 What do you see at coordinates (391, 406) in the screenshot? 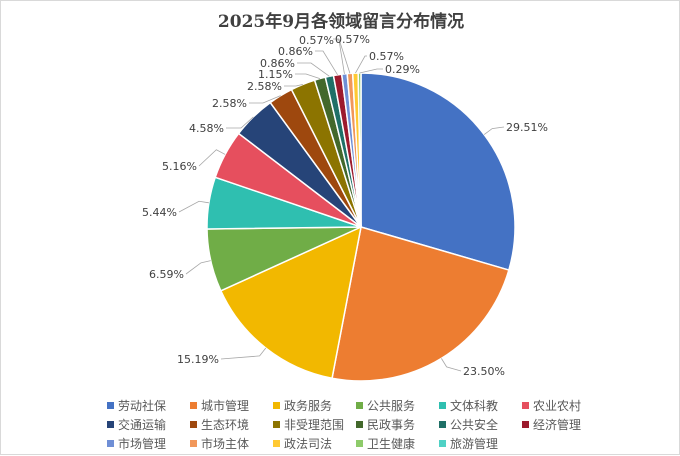
I see `legend-label: 公共服务` at bounding box center [391, 406].